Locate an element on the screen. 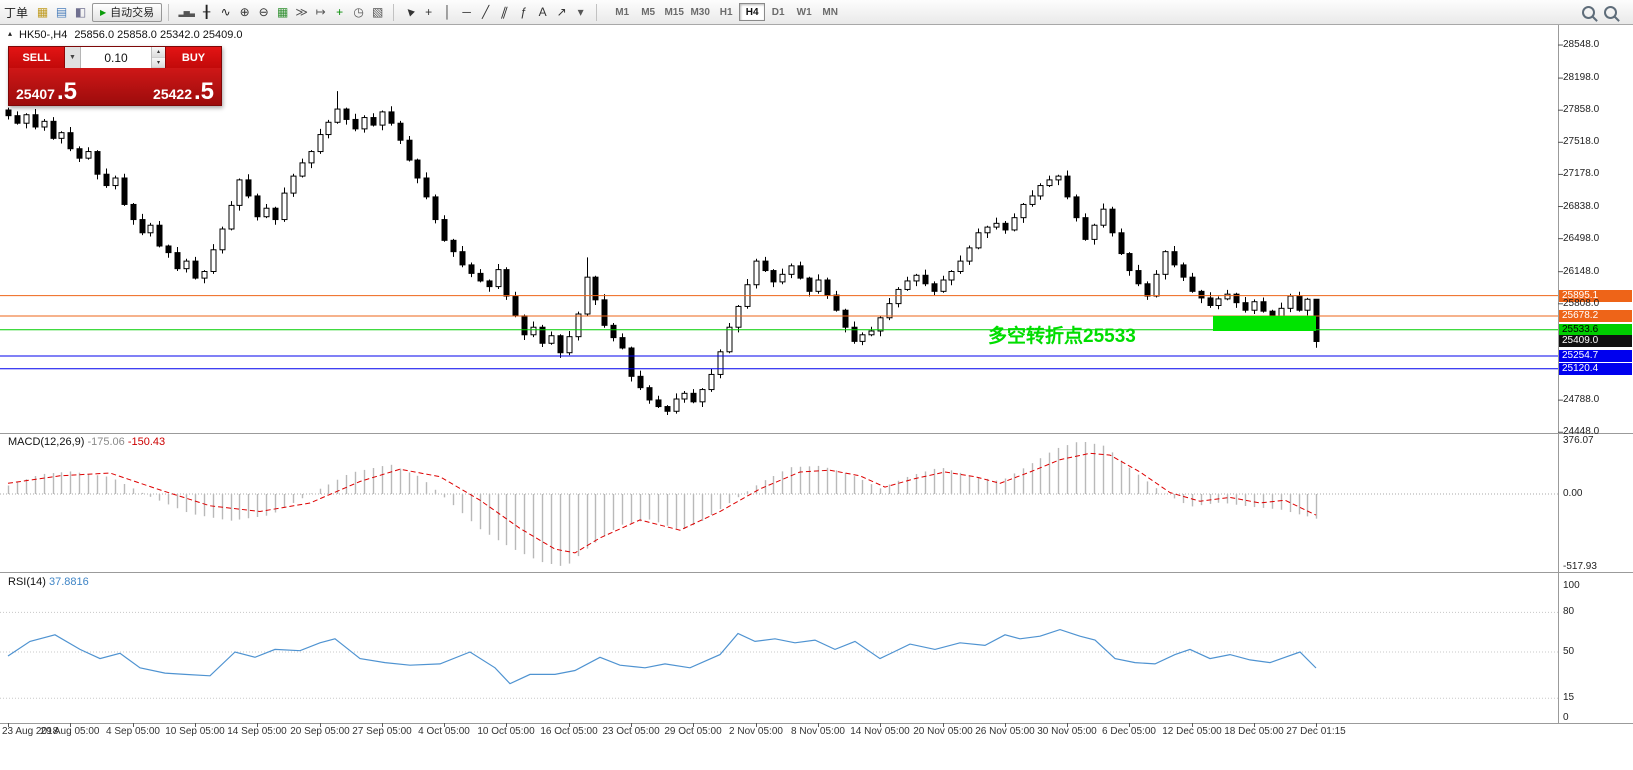  shapes-dropdown-icon: ▾ is located at coordinates (580, 12).